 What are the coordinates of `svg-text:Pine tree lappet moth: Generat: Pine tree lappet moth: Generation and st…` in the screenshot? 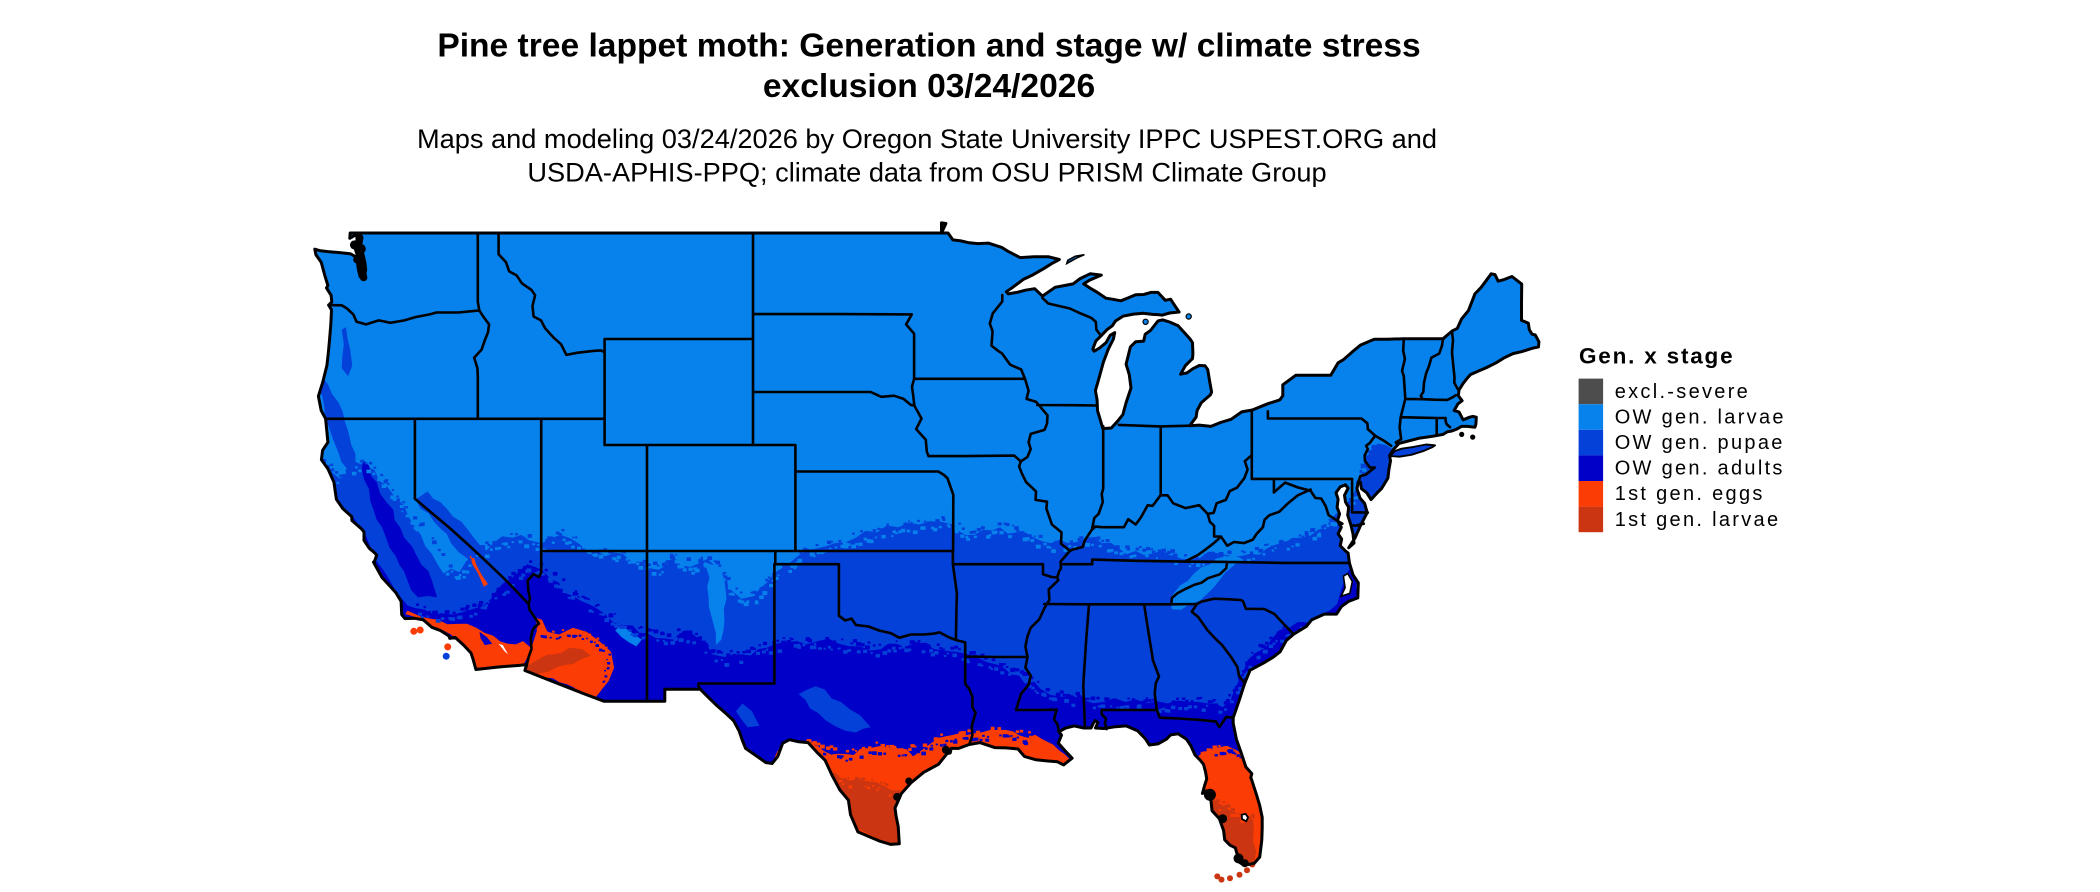 It's located at (928, 46).